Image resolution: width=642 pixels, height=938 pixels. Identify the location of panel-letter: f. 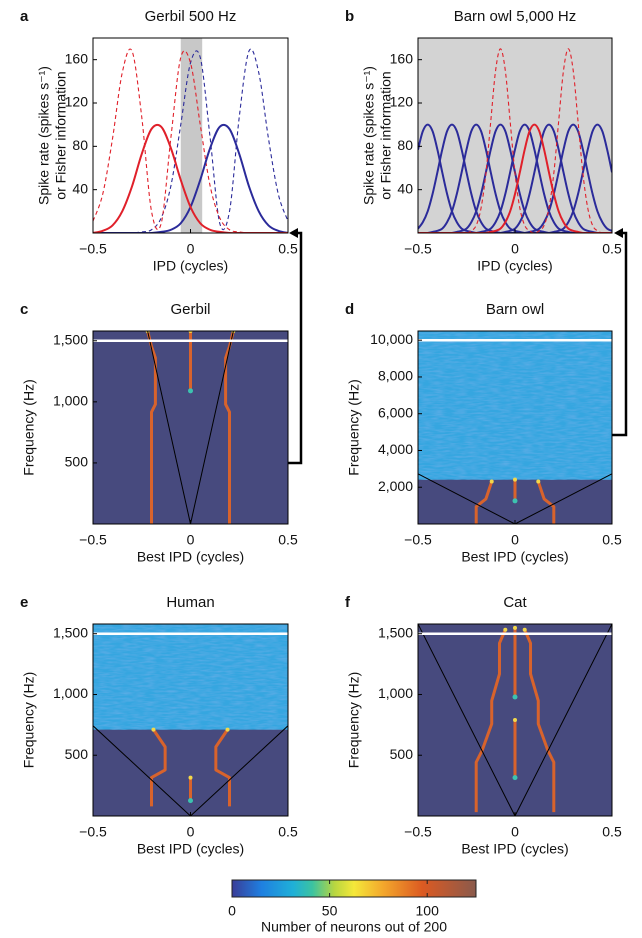
(348, 602).